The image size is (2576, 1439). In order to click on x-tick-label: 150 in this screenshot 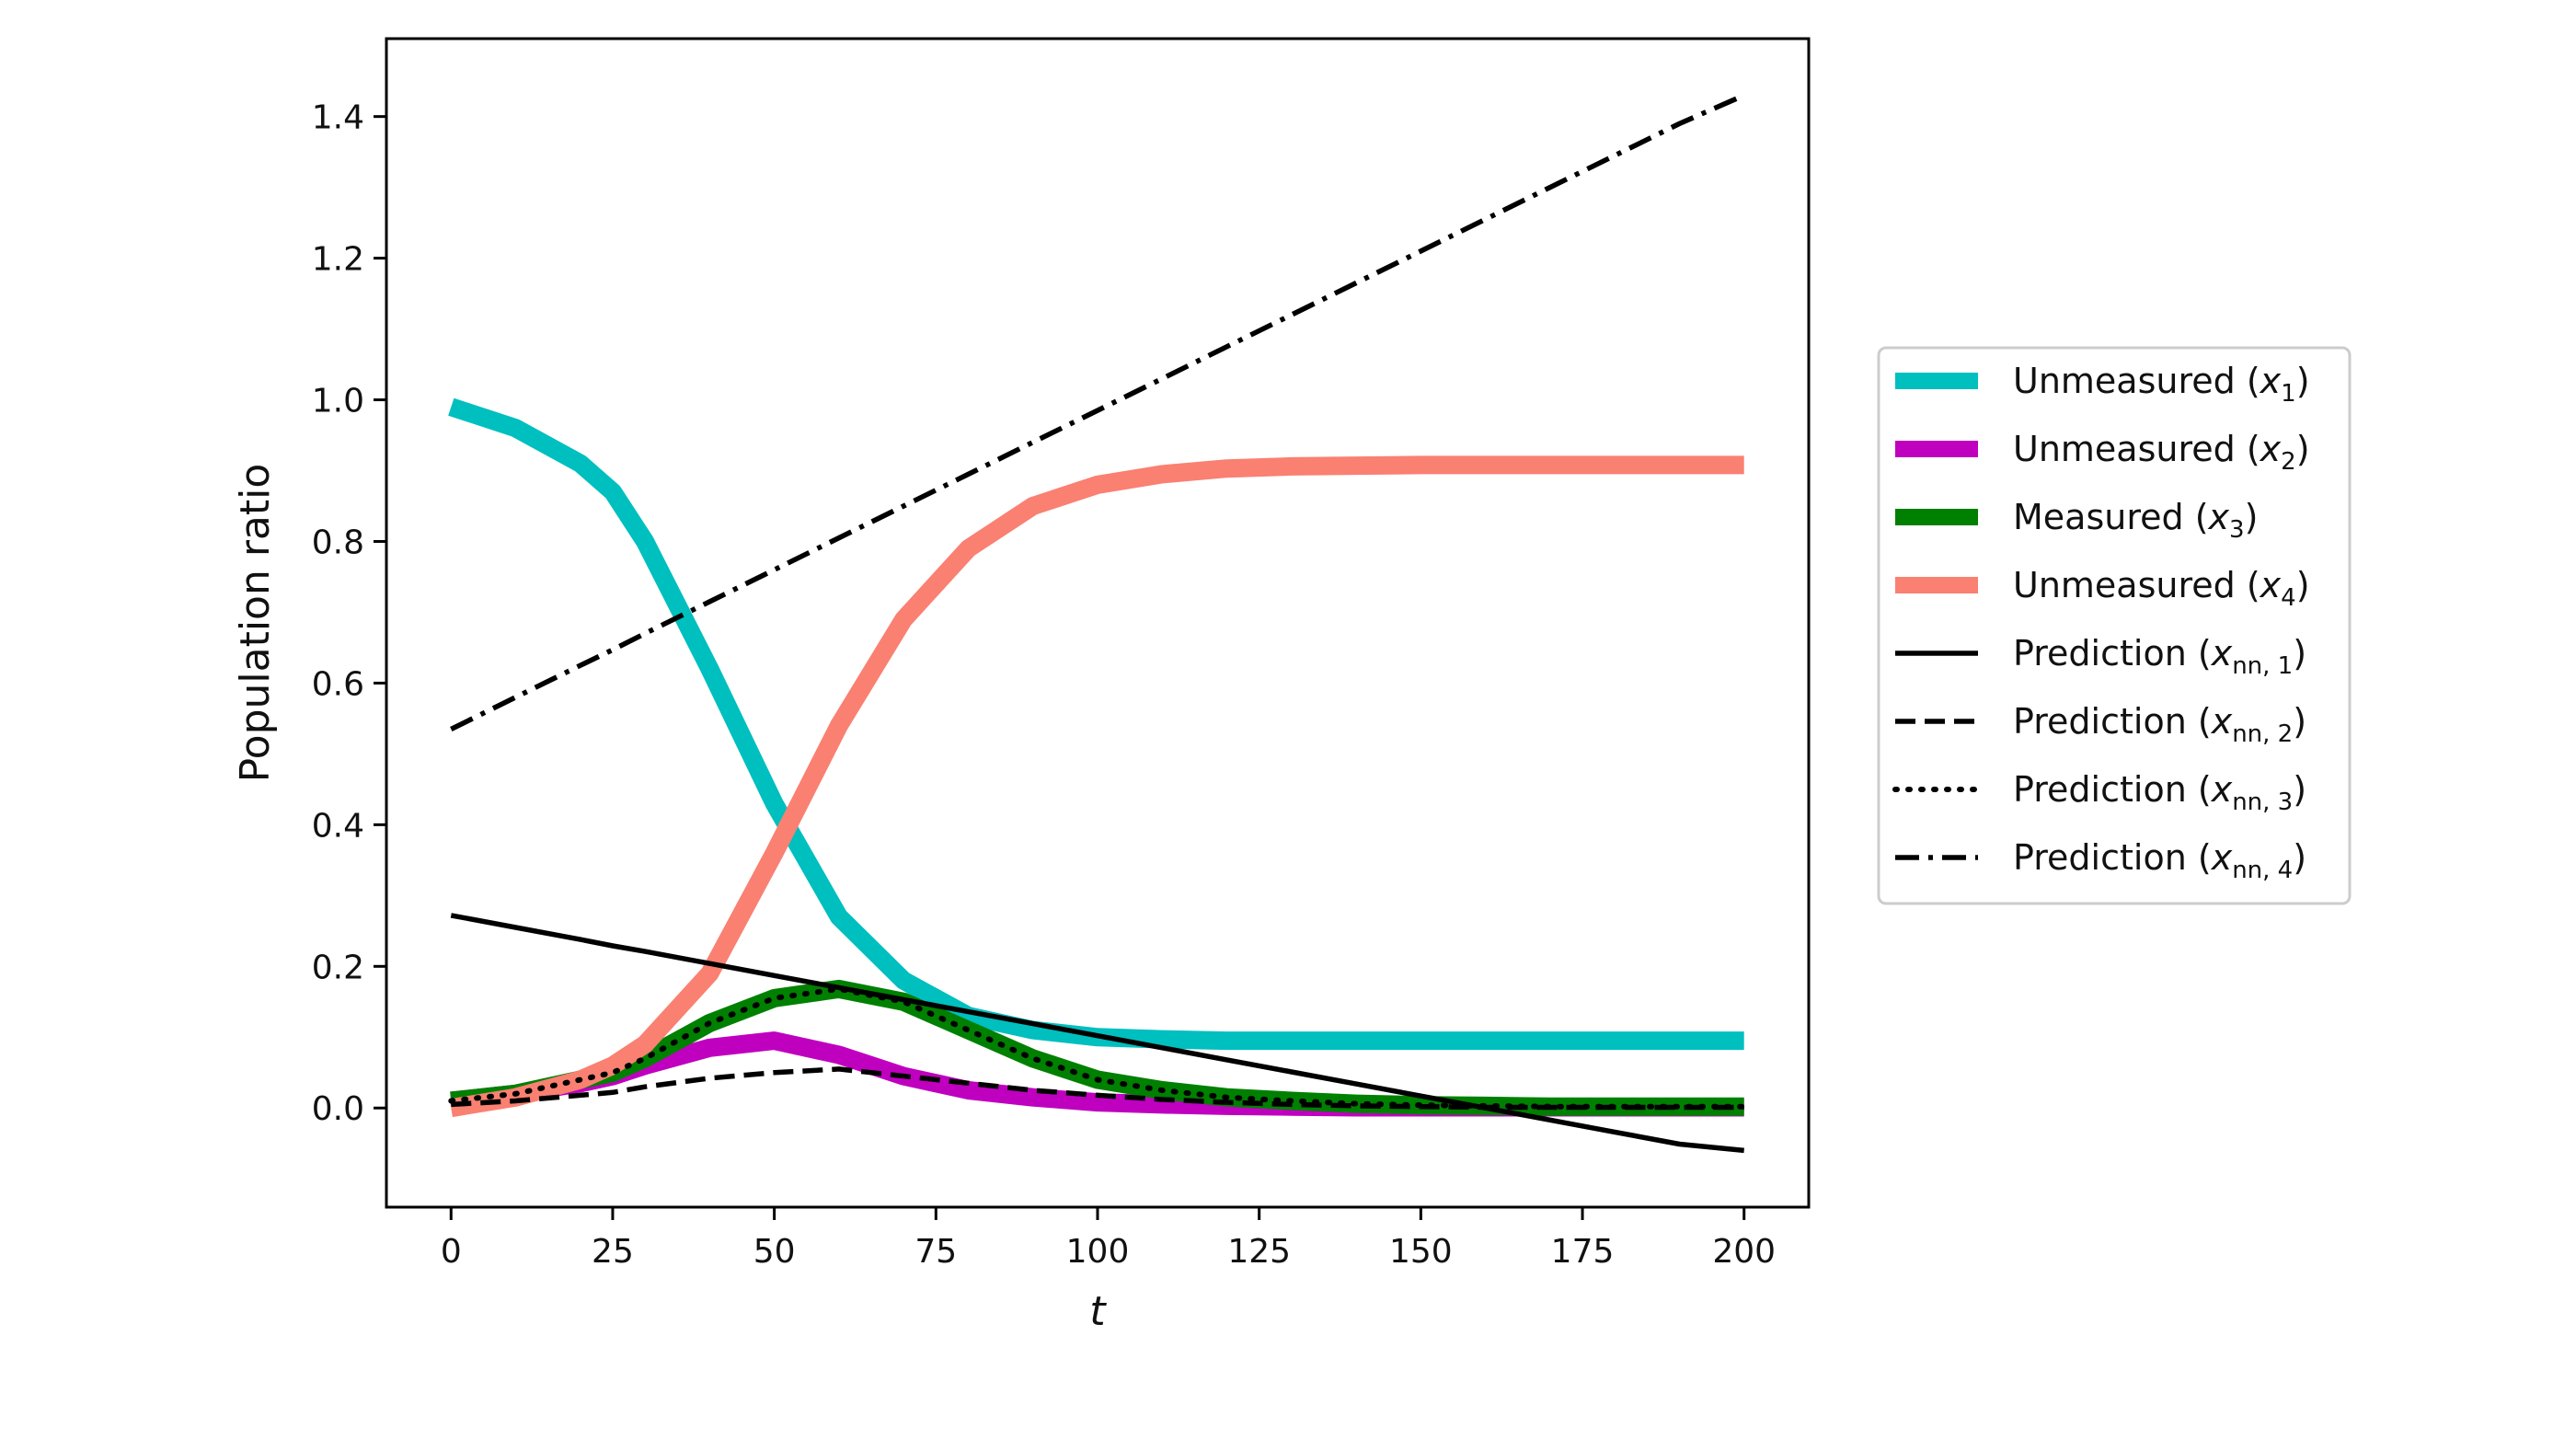, I will do `click(1421, 1252)`.